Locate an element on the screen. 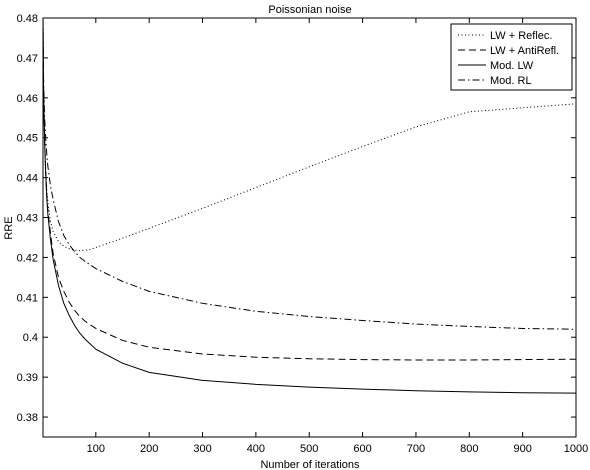 Image resolution: width=590 pixels, height=470 pixels. legend-label: Mod. RL is located at coordinates (511, 81).